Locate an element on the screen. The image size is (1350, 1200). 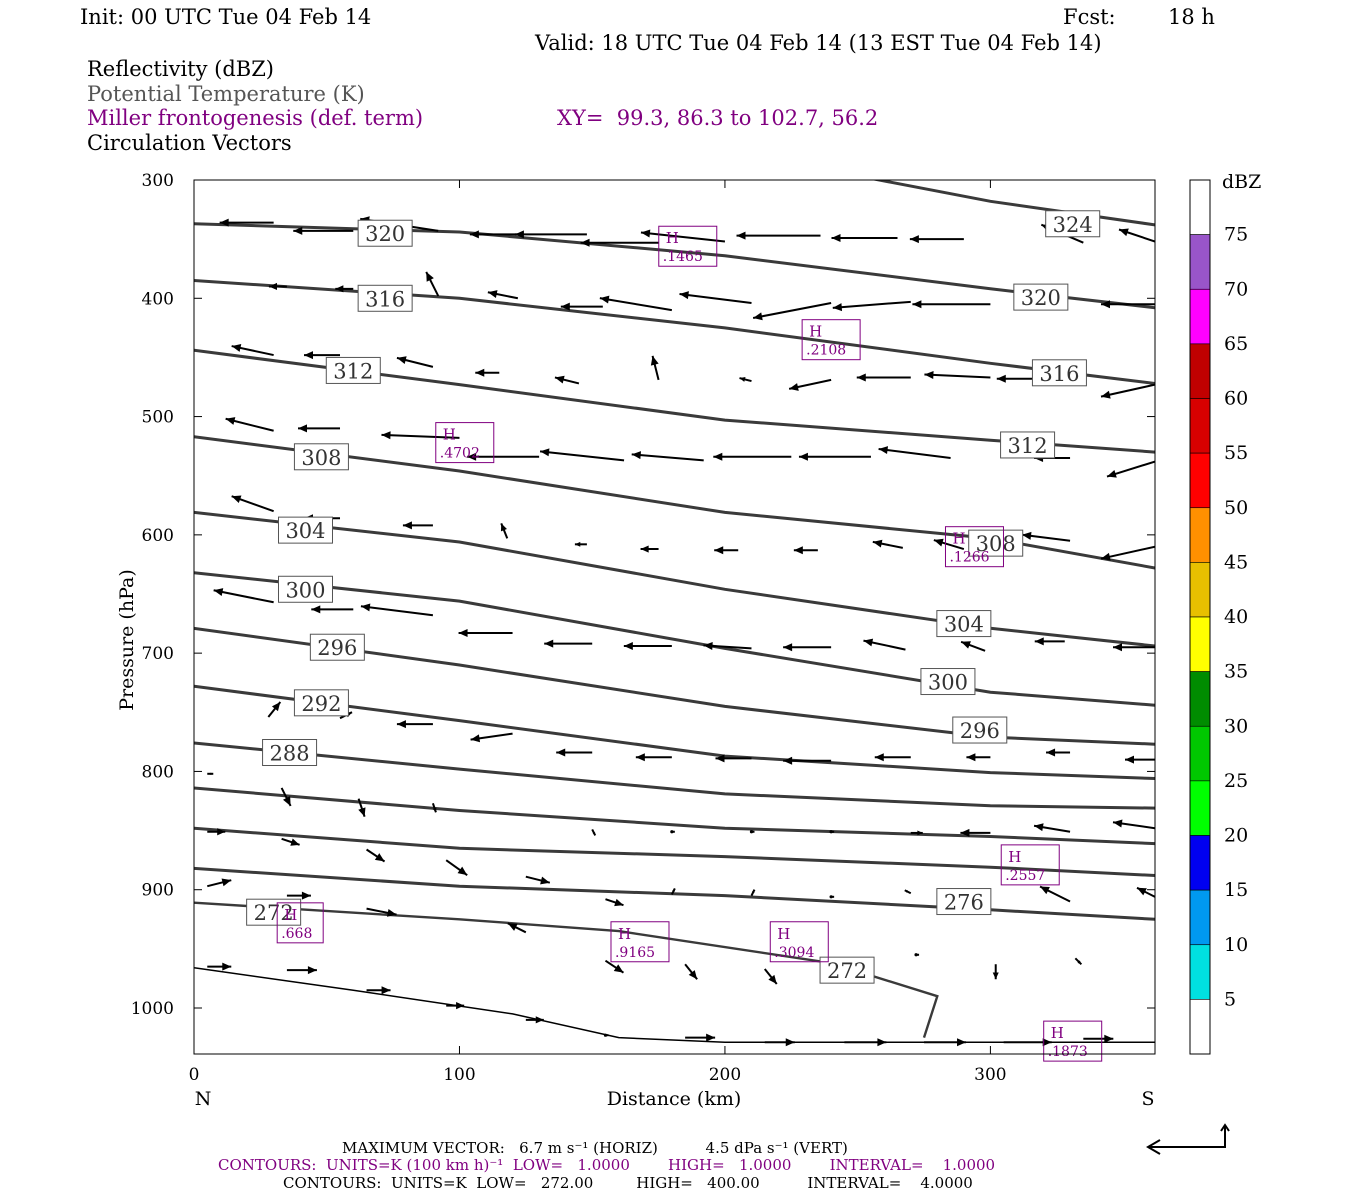
frontogenesis-maximum: H .1873 is located at coordinates (1073, 1041).